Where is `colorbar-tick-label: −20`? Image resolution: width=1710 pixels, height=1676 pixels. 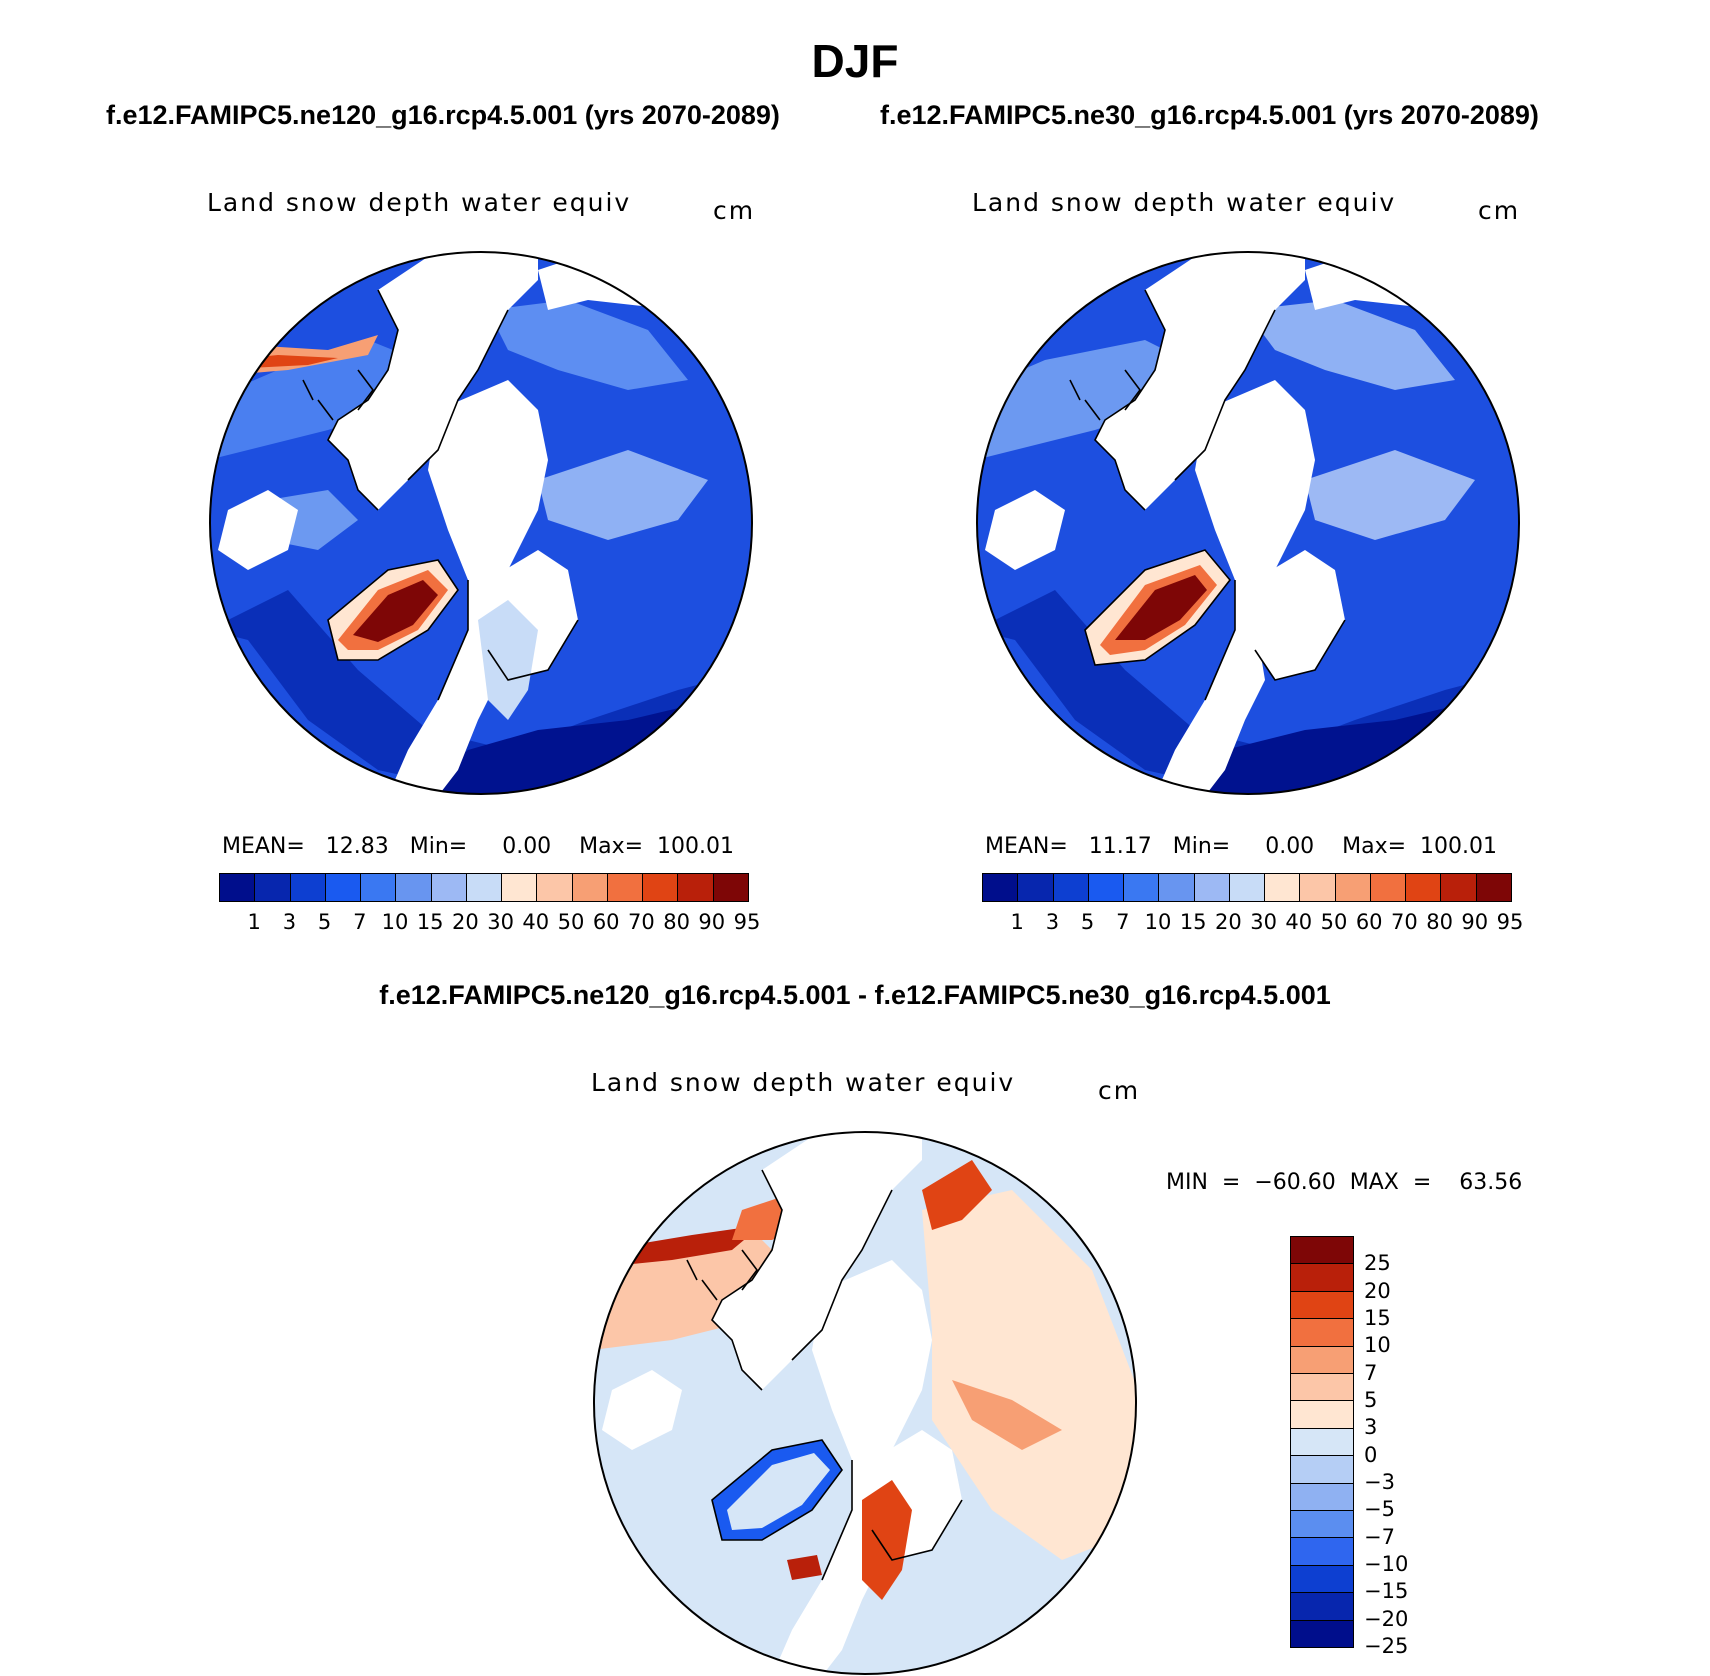
colorbar-tick-label: −20 is located at coordinates (1386, 1618).